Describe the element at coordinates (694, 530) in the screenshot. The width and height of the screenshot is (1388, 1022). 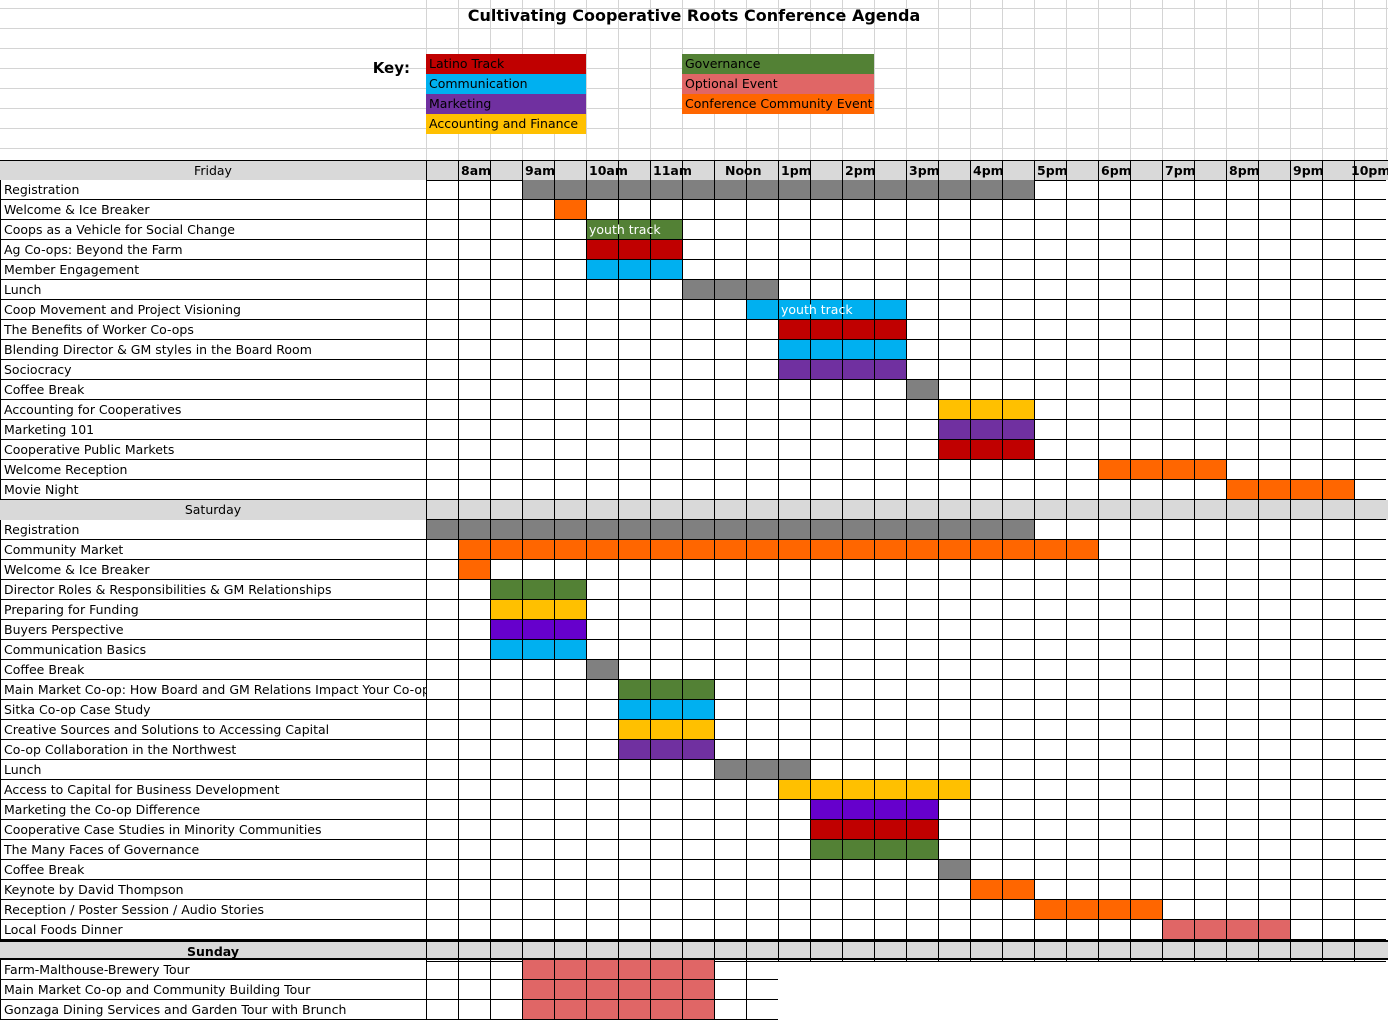
I see `session-row: Registration` at that location.